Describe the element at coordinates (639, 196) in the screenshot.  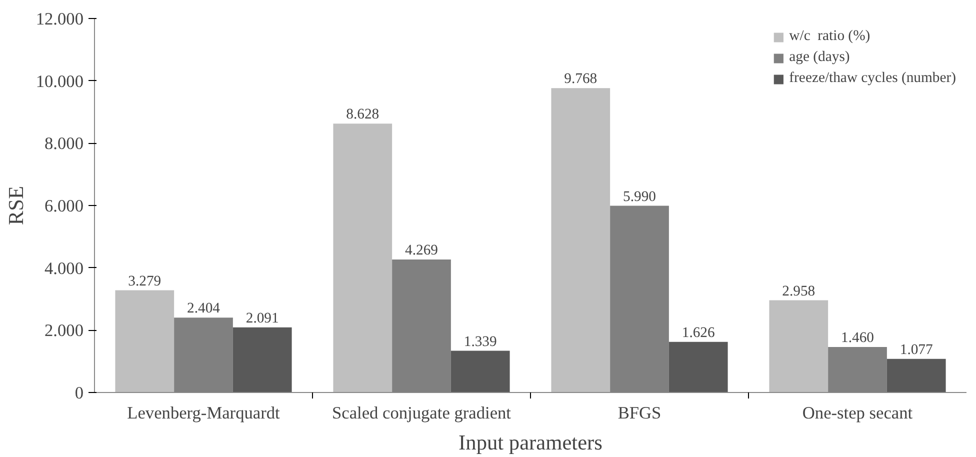
I see `data-label: 5.990` at that location.